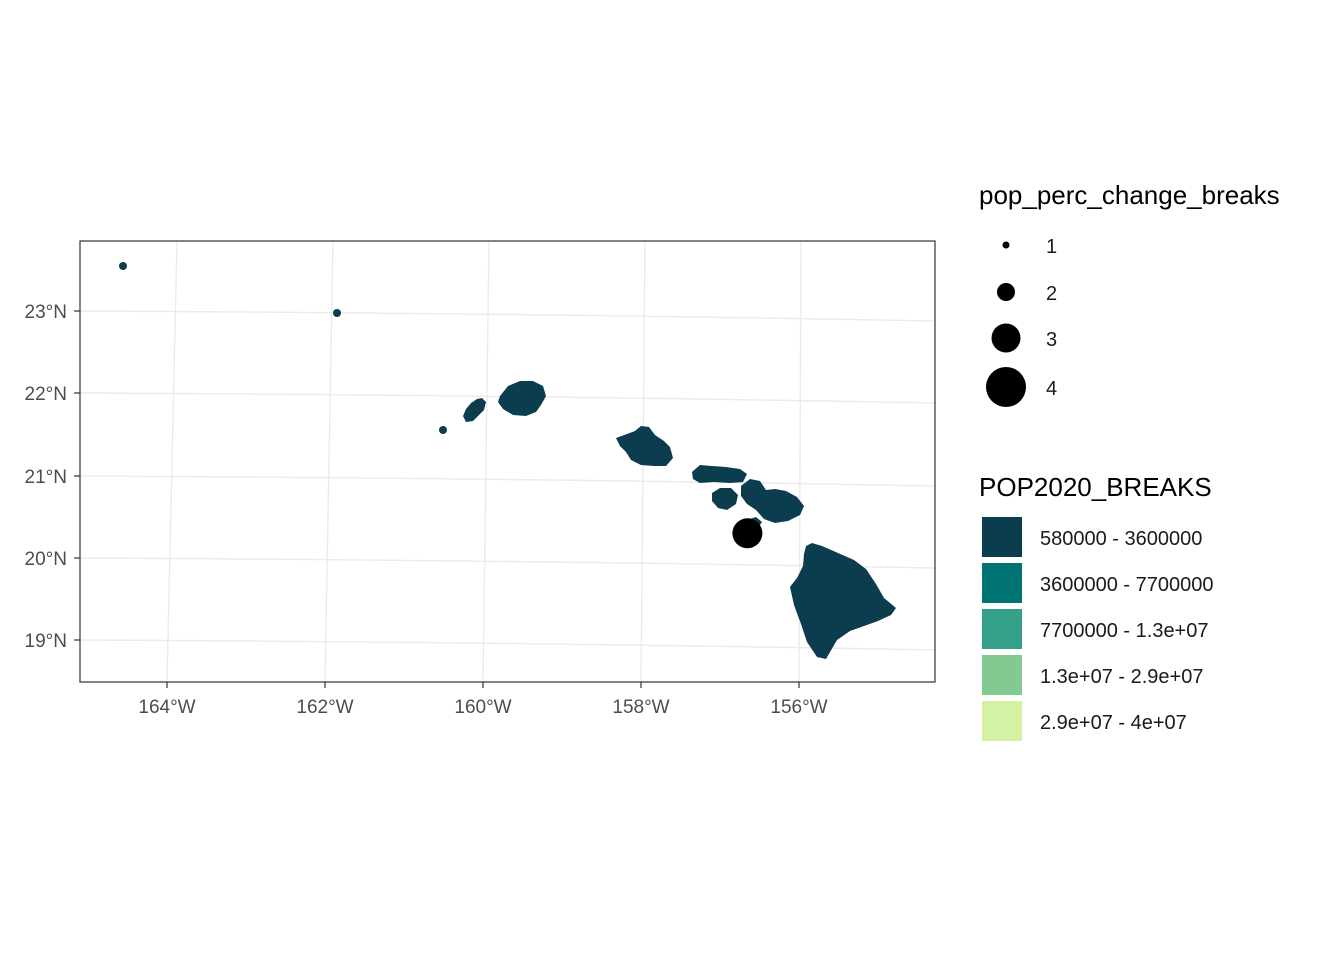 The width and height of the screenshot is (1344, 960). What do you see at coordinates (337, 313) in the screenshot?
I see `island-nihoa` at bounding box center [337, 313].